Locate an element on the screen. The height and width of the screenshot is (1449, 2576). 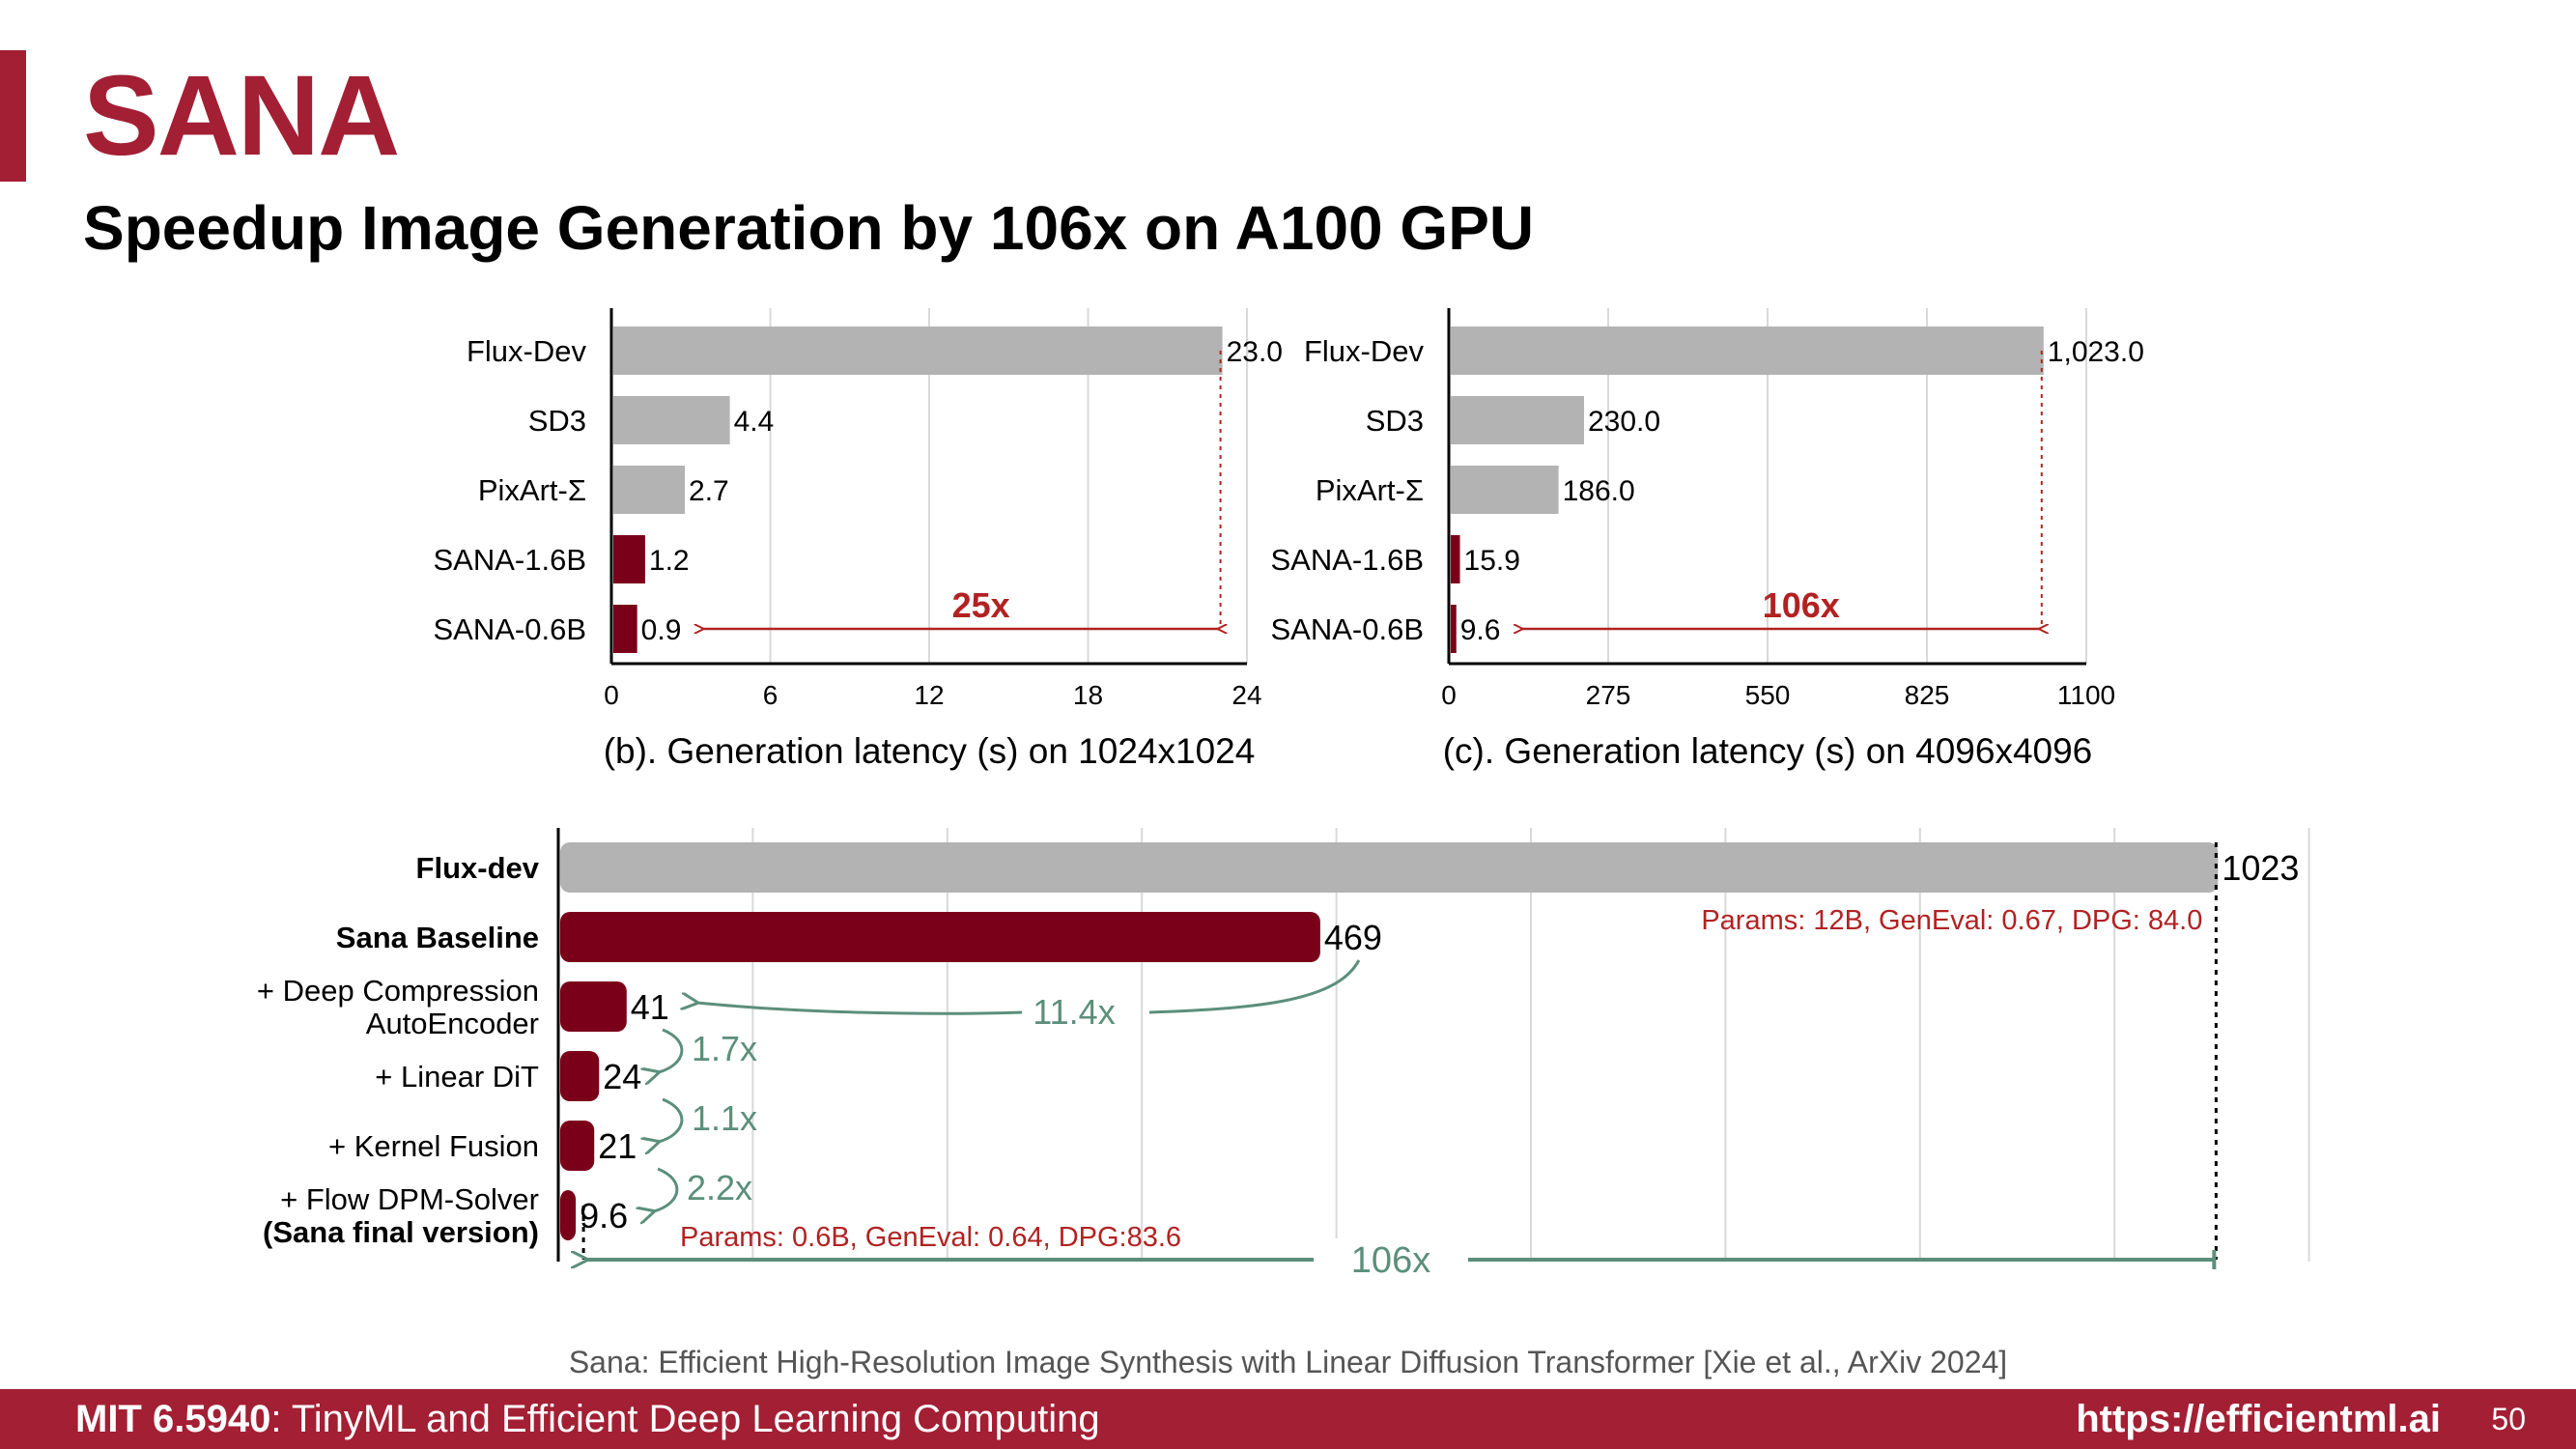
value-label: 0.9 is located at coordinates (661, 630).